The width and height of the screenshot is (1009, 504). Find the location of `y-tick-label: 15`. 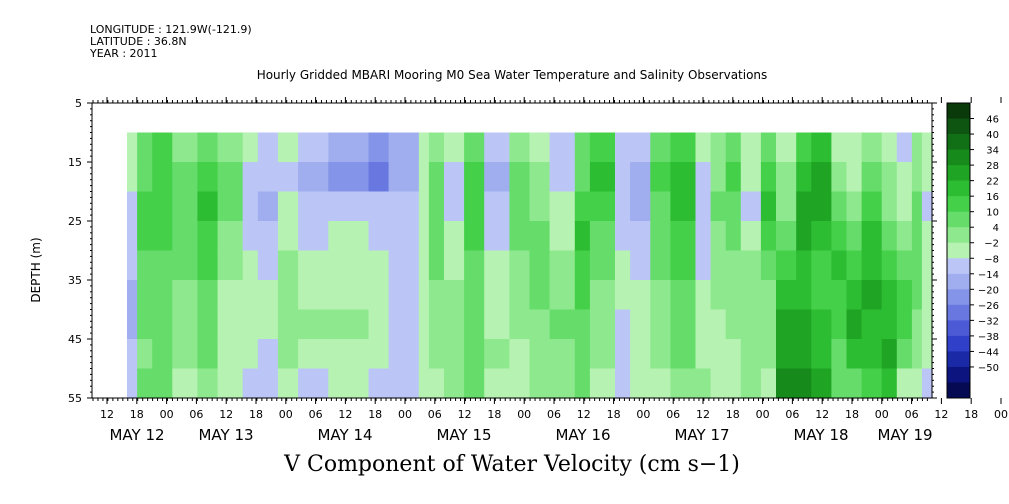

y-tick-label: 15 is located at coordinates (75, 162).